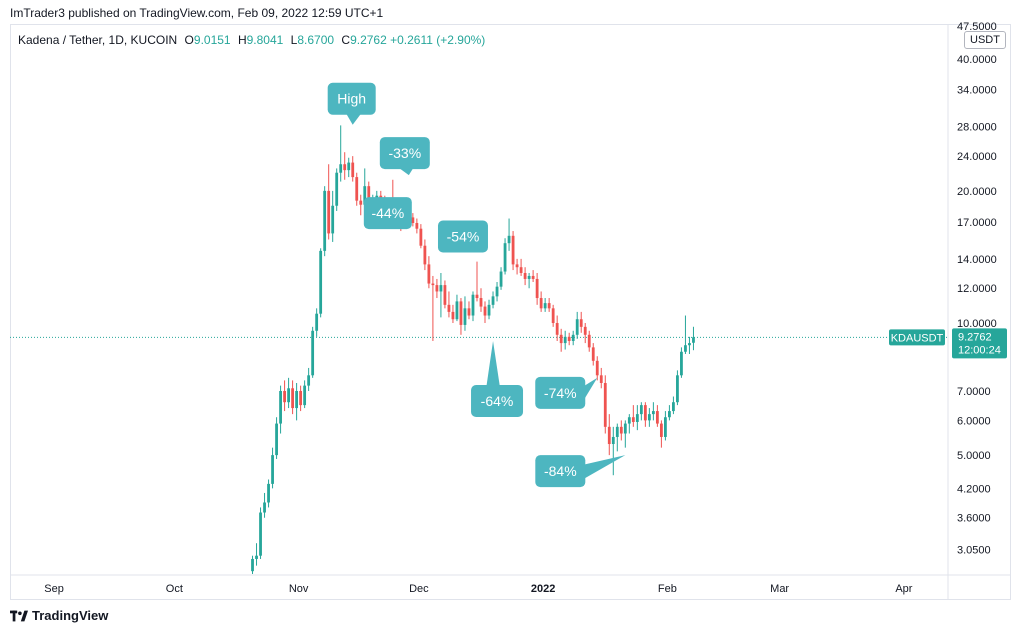 The width and height of the screenshot is (1024, 633). I want to click on callout-0: High, so click(351, 103).